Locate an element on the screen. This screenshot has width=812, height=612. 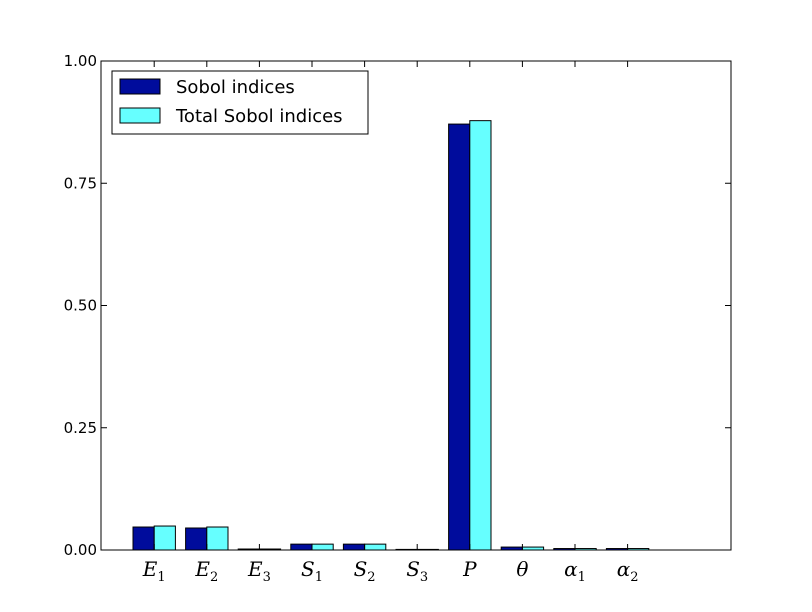
x-category-label: θ is located at coordinates (522, 569).